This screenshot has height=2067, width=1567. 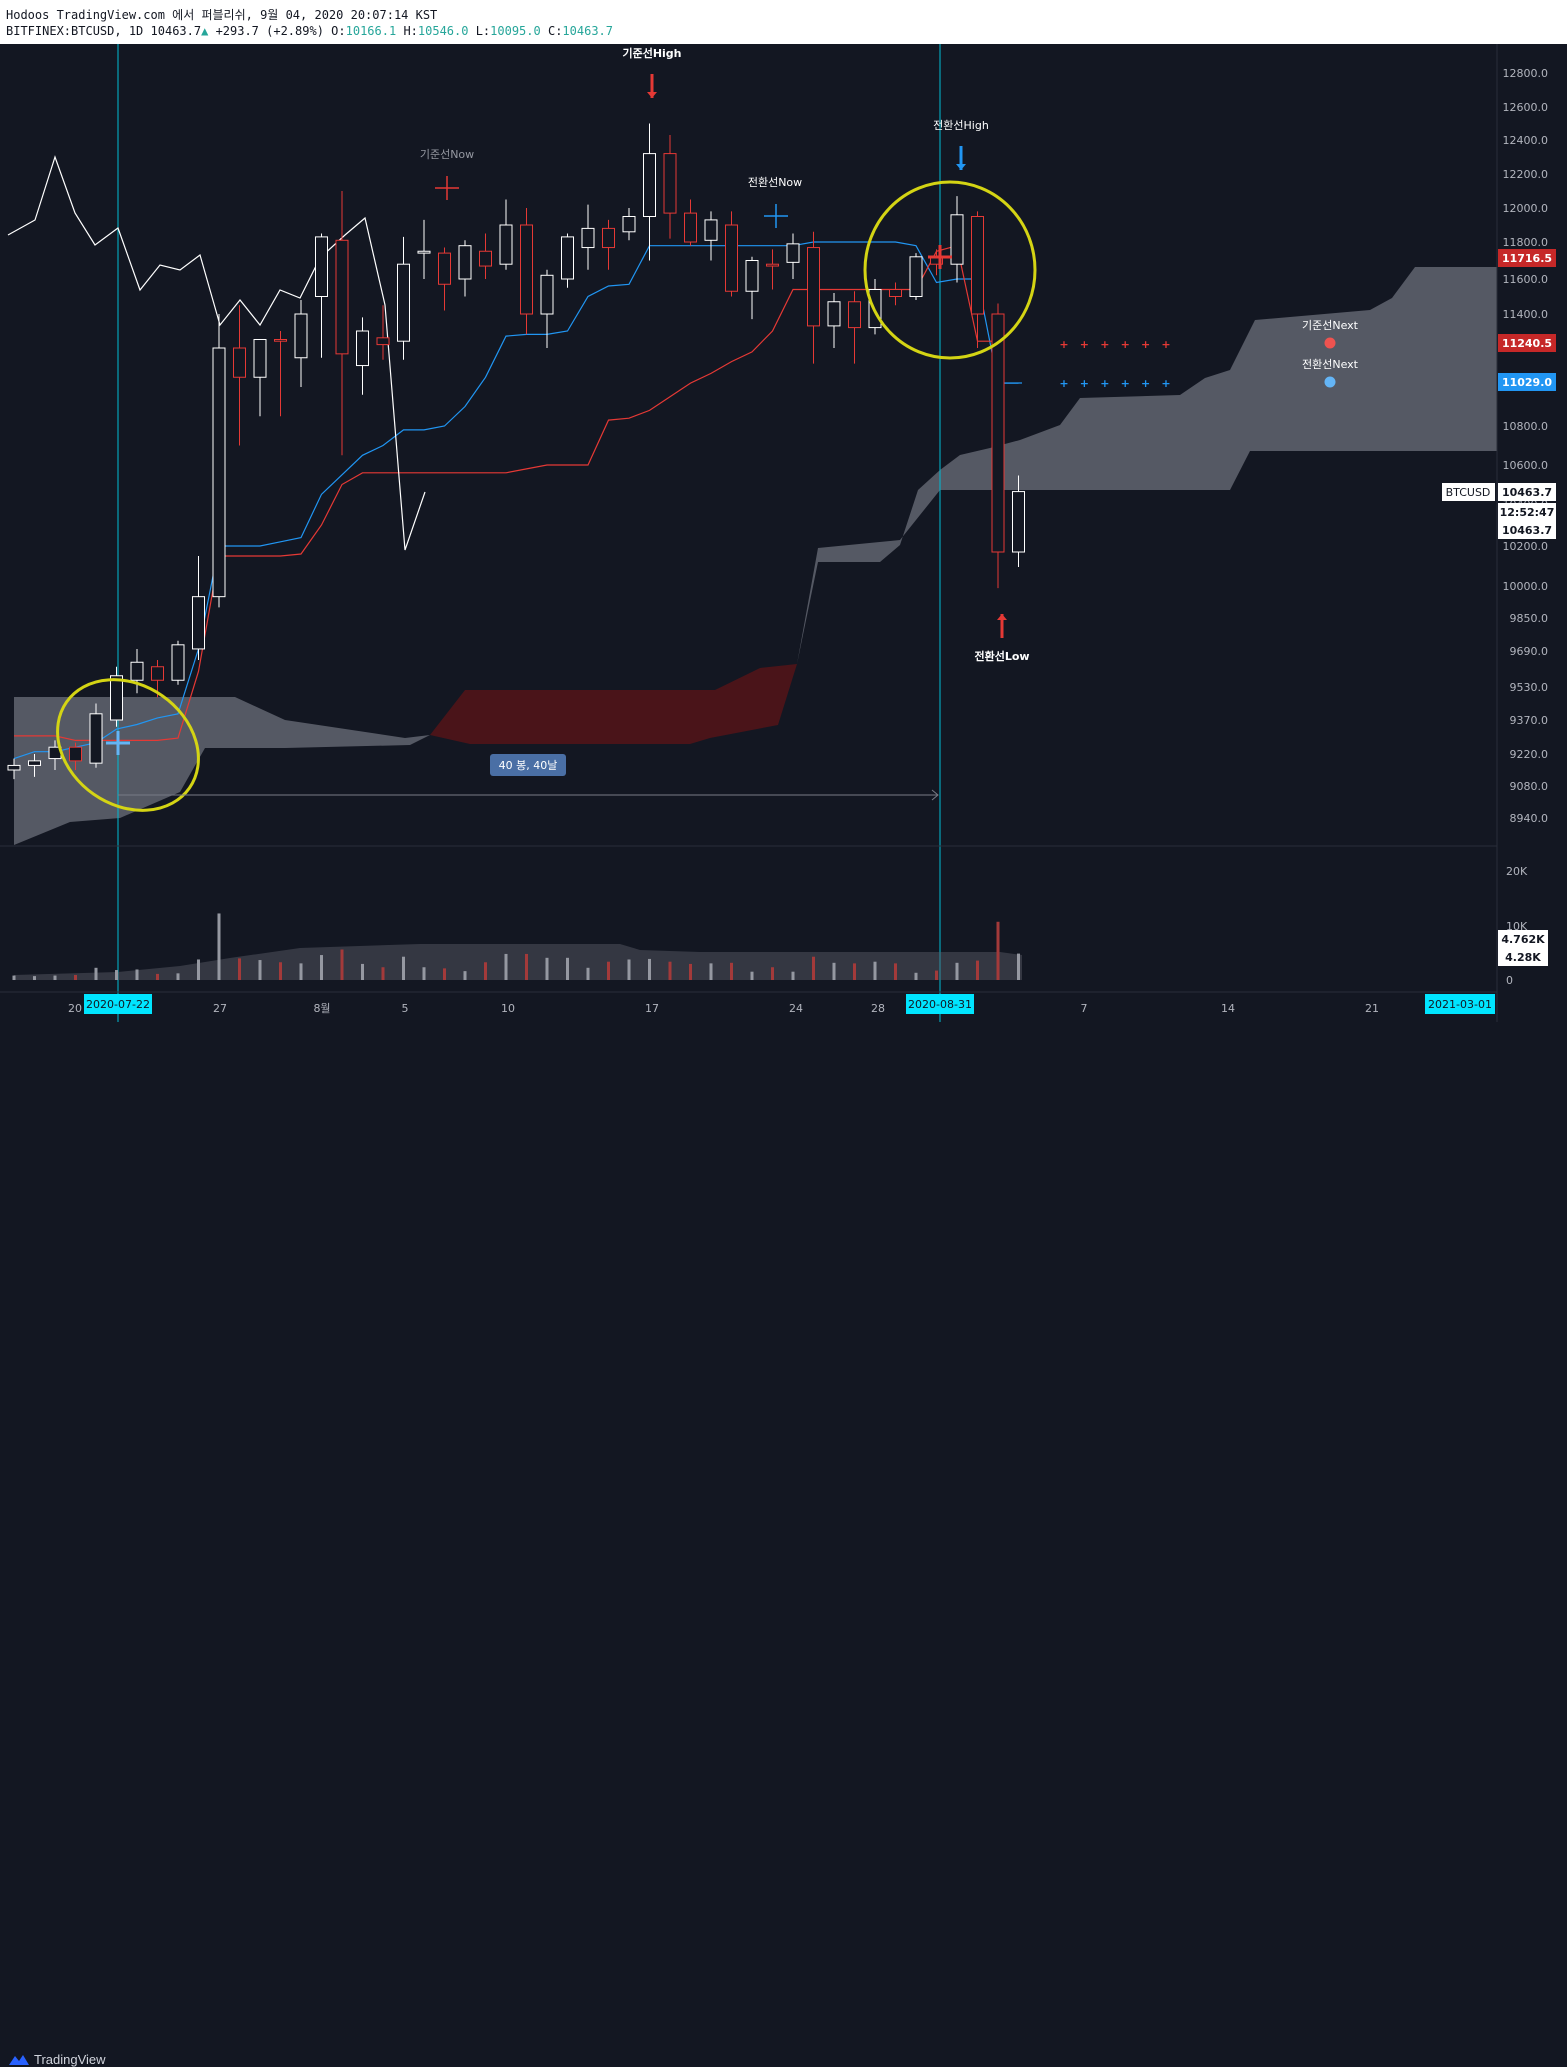 I want to click on time-axis-tick: 20, so click(x=75, y=1008).